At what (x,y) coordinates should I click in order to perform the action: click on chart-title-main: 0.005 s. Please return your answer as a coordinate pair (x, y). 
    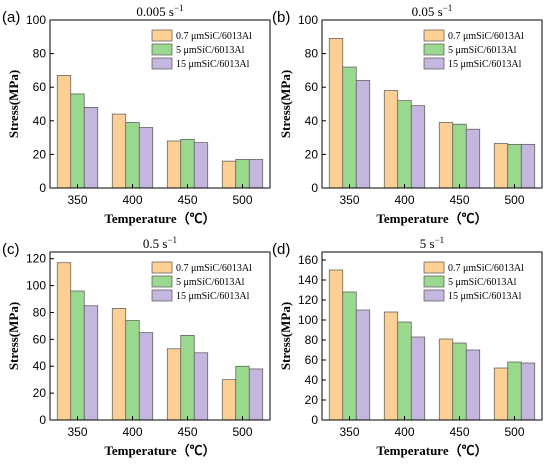
    Looking at the image, I should click on (155, 11).